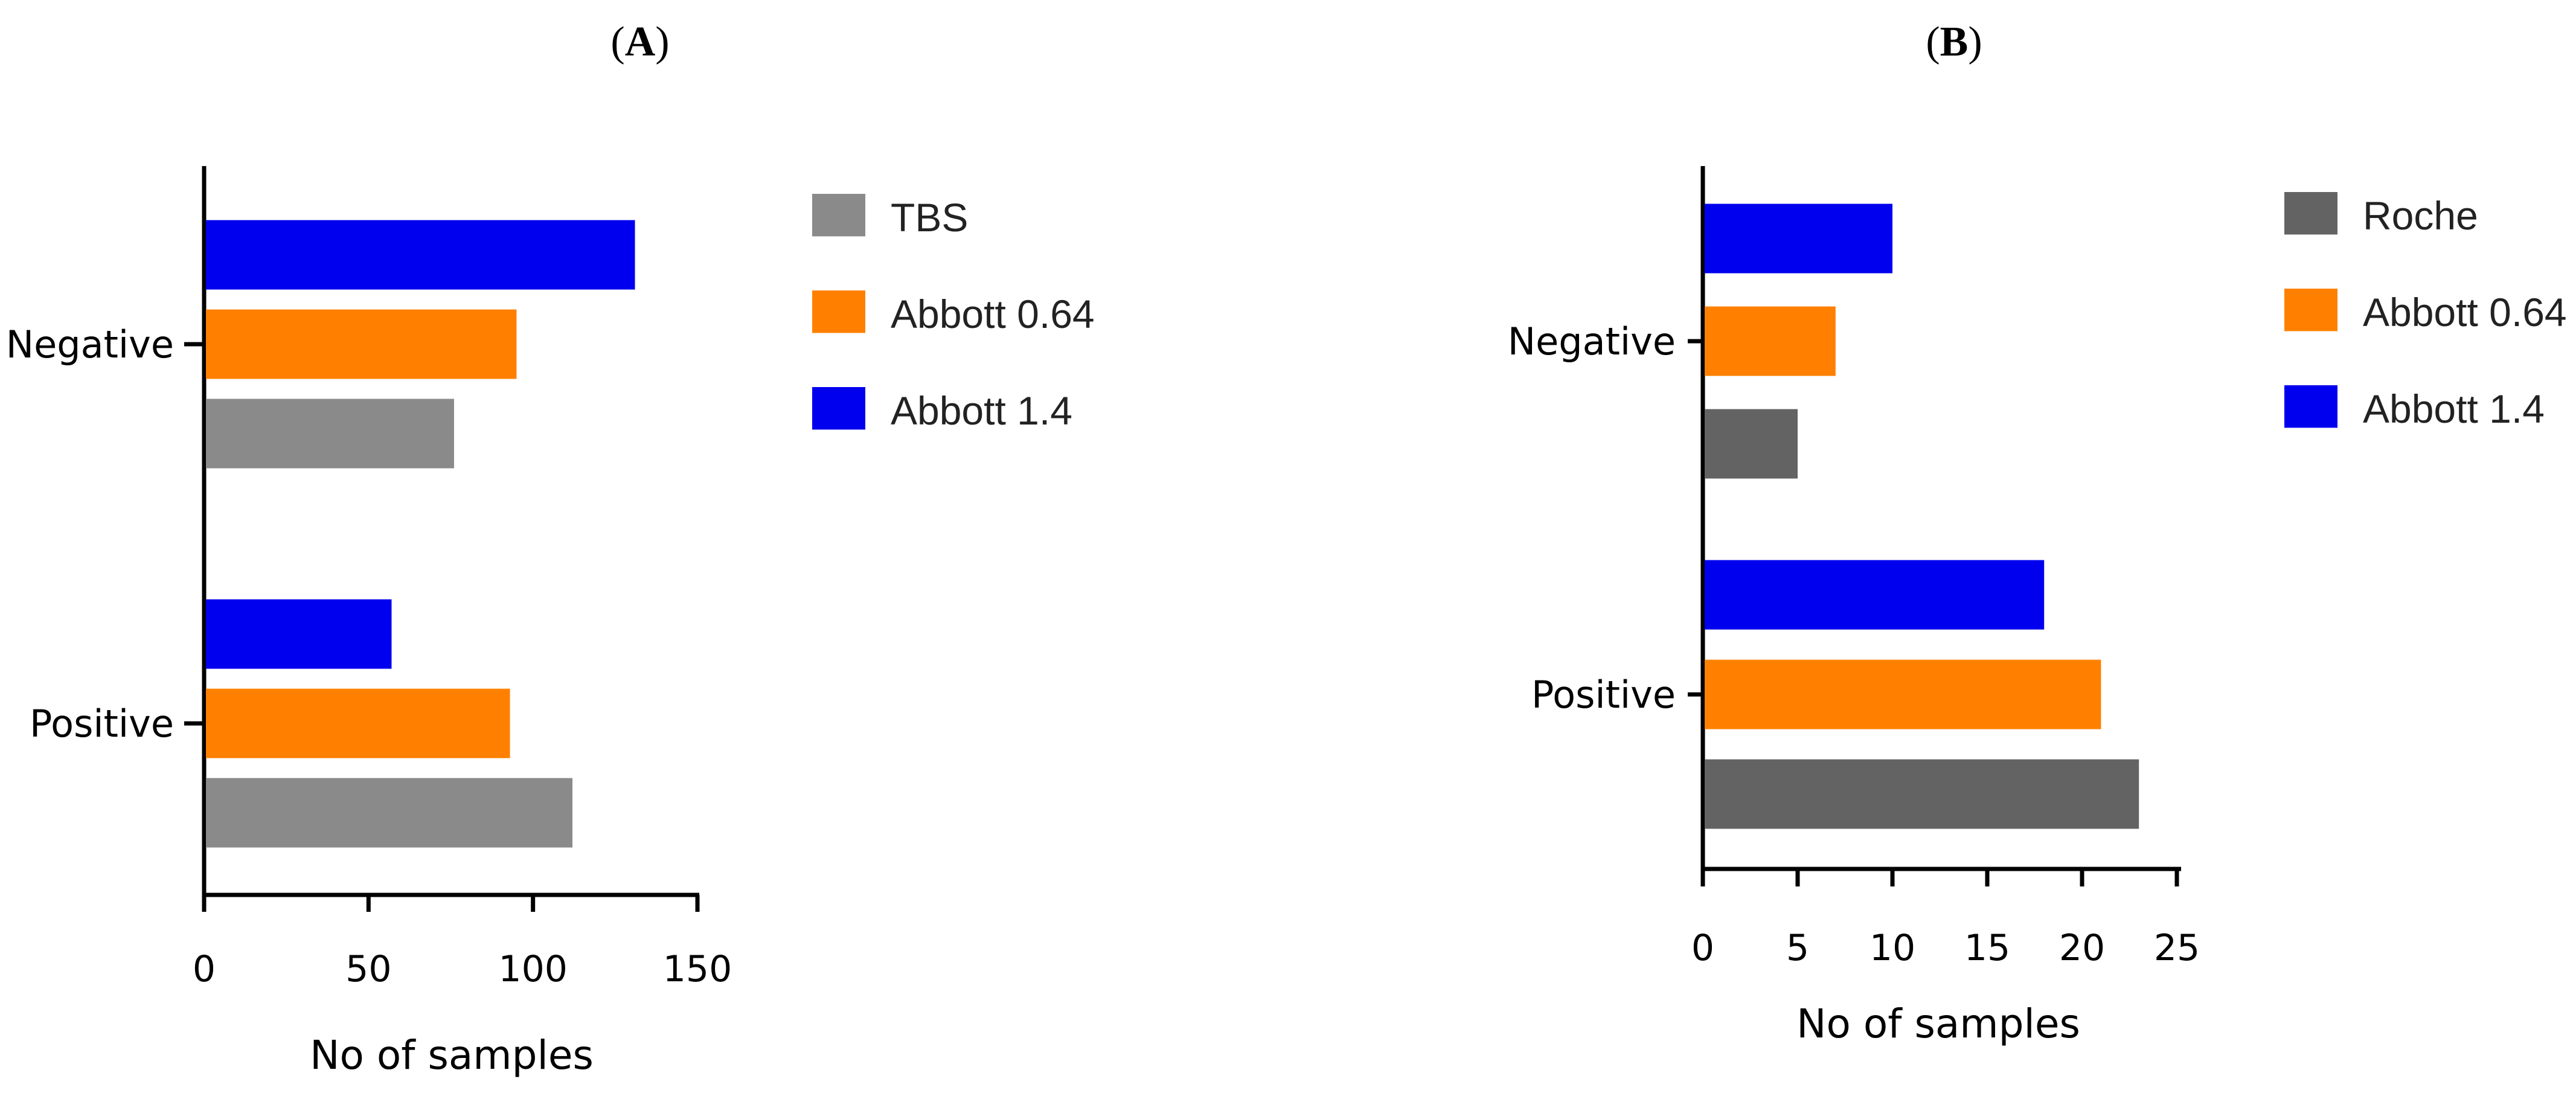 The height and width of the screenshot is (1096, 2576). I want to click on panel-a-bar-positive-tbs, so click(389, 813).